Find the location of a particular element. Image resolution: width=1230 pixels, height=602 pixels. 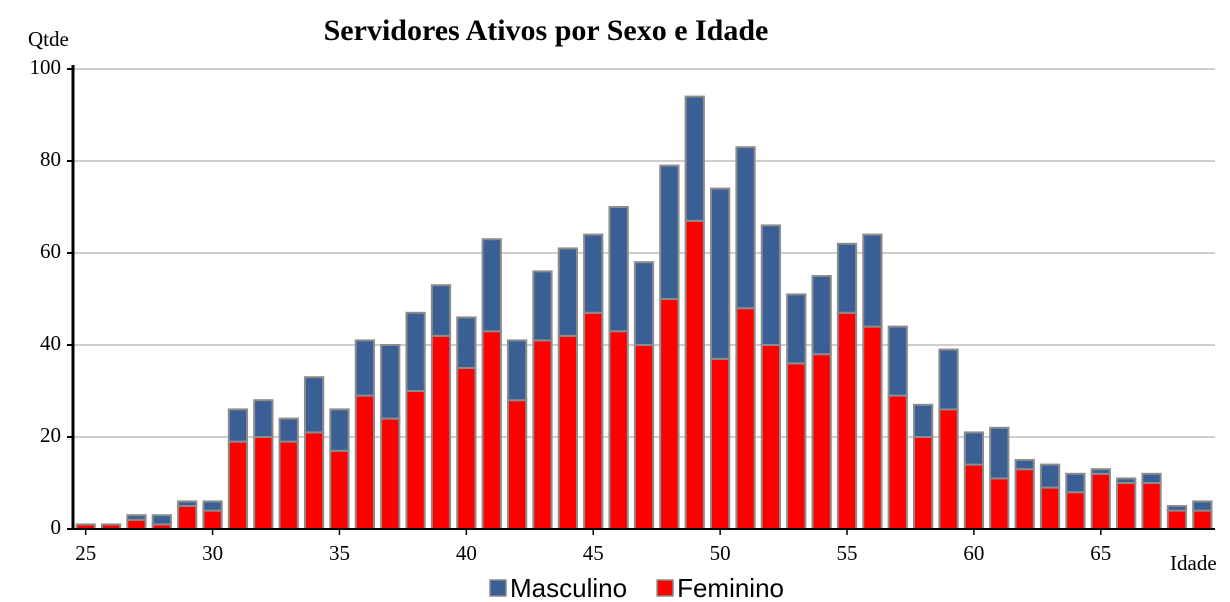

y-tick-label: 80 is located at coordinates (50, 159).